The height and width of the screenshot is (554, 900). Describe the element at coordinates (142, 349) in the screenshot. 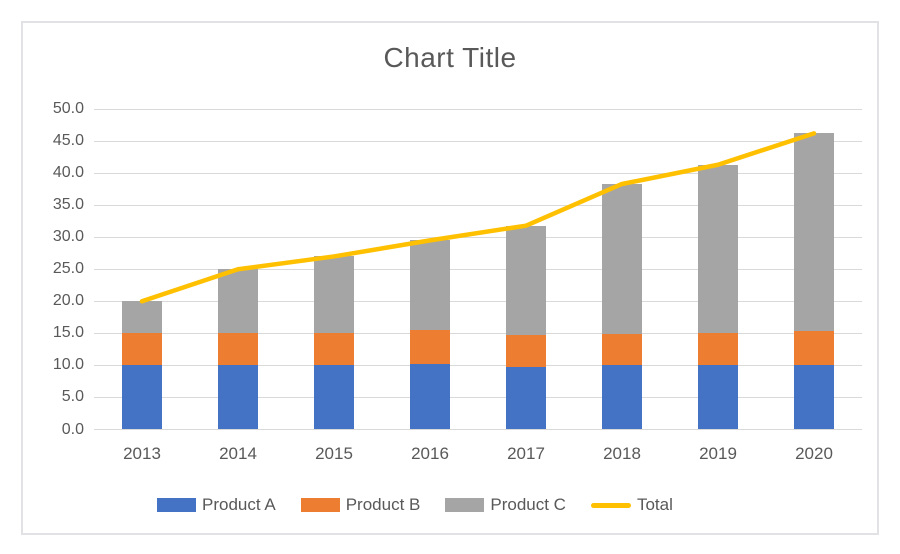

I see `bar-segment-product-b-2013` at that location.